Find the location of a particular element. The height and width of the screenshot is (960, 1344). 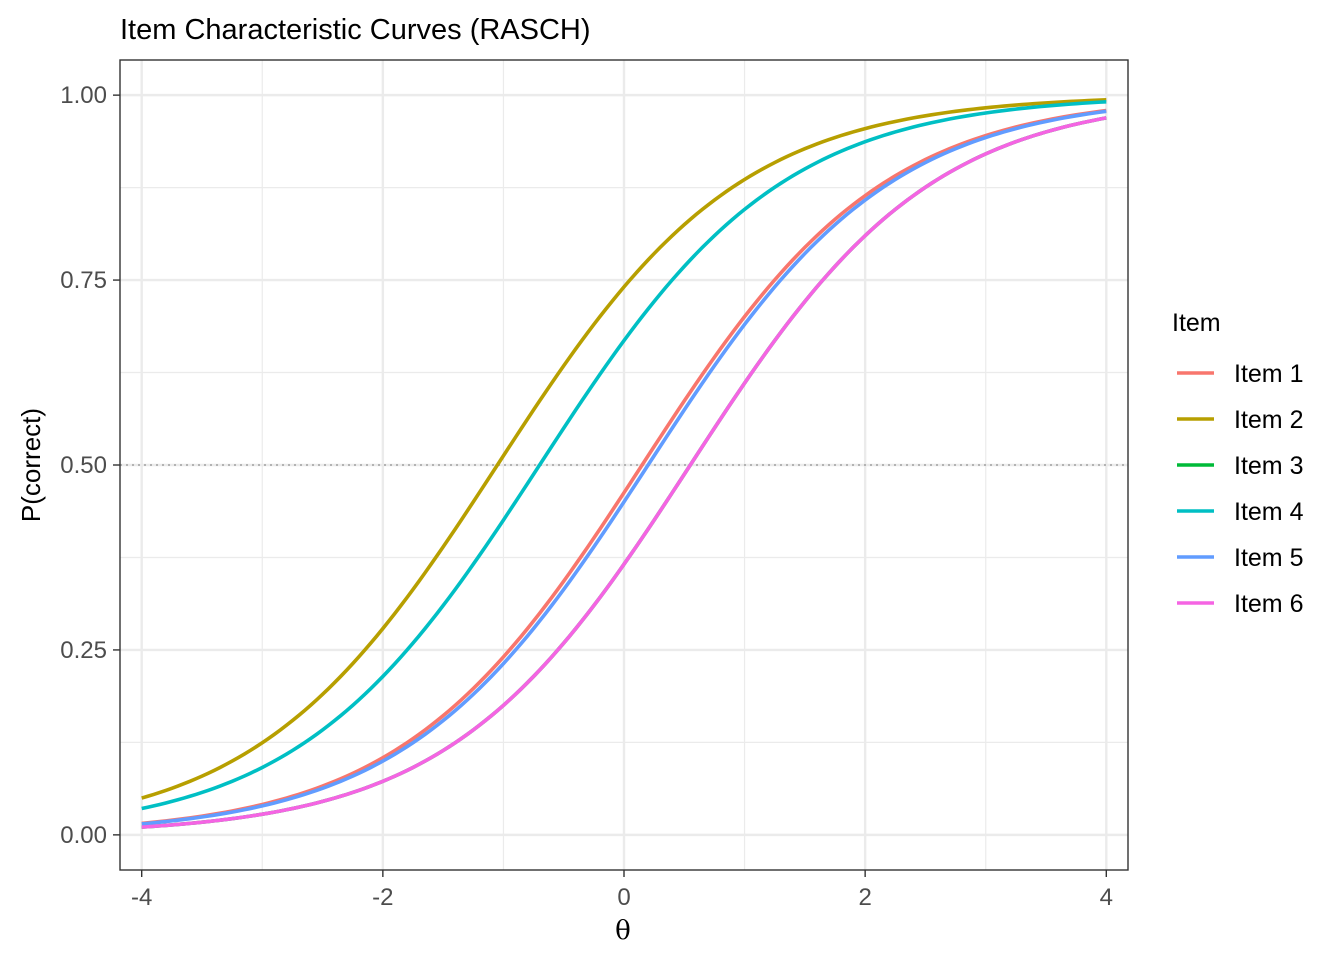

legend-label-item-4: Item 4 is located at coordinates (1269, 512).